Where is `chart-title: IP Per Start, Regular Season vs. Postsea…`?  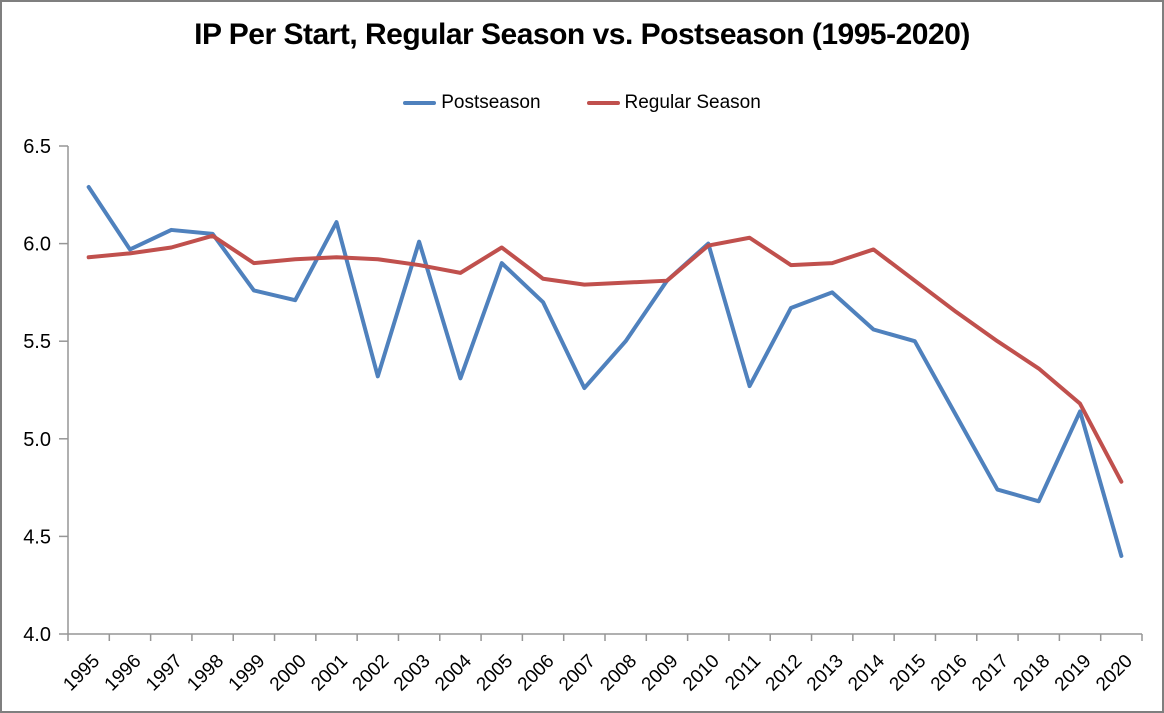
chart-title: IP Per Start, Regular Season vs. Postsea… is located at coordinates (582, 34).